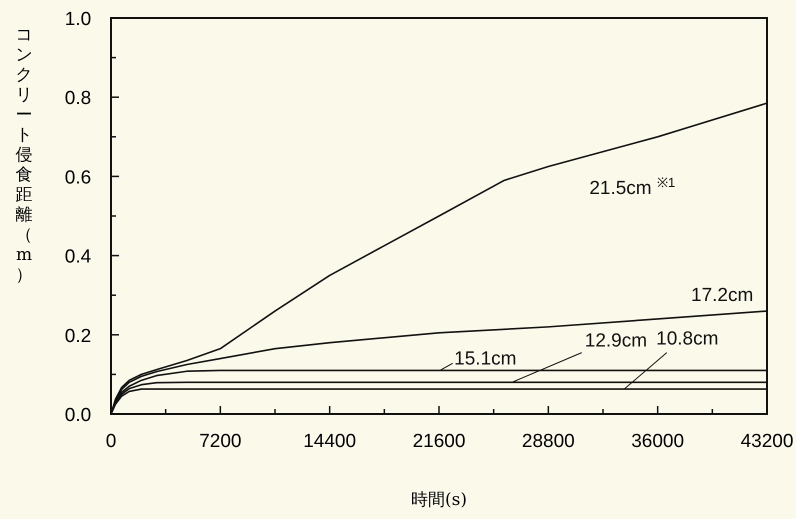 The width and height of the screenshot is (796, 519). Describe the element at coordinates (687, 339) in the screenshot. I see `text: 10.8cm` at that location.